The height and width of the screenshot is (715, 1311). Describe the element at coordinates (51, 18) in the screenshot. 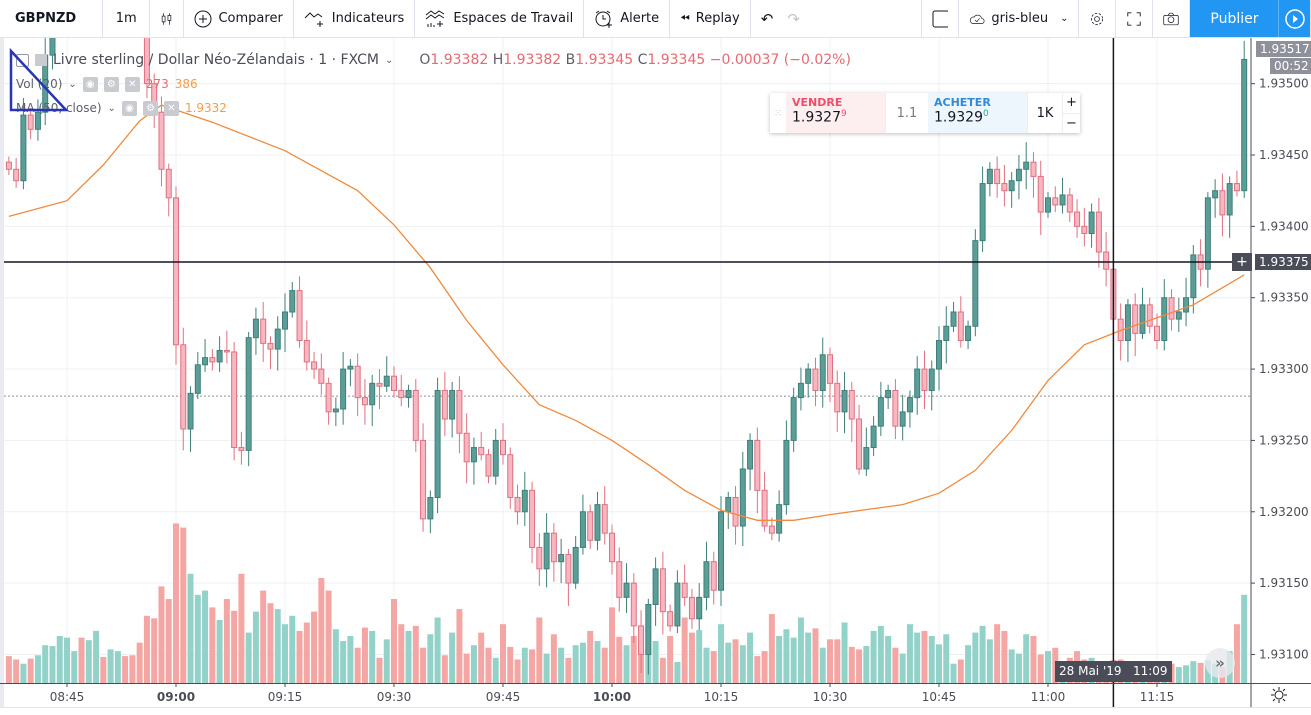

I see `symbol-search-button: GBPNZD` at that location.